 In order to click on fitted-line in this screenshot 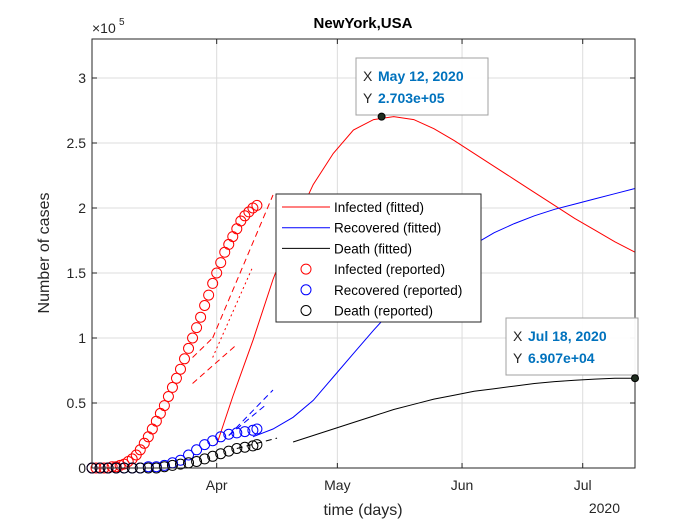, I will do `click(463, 410)`.